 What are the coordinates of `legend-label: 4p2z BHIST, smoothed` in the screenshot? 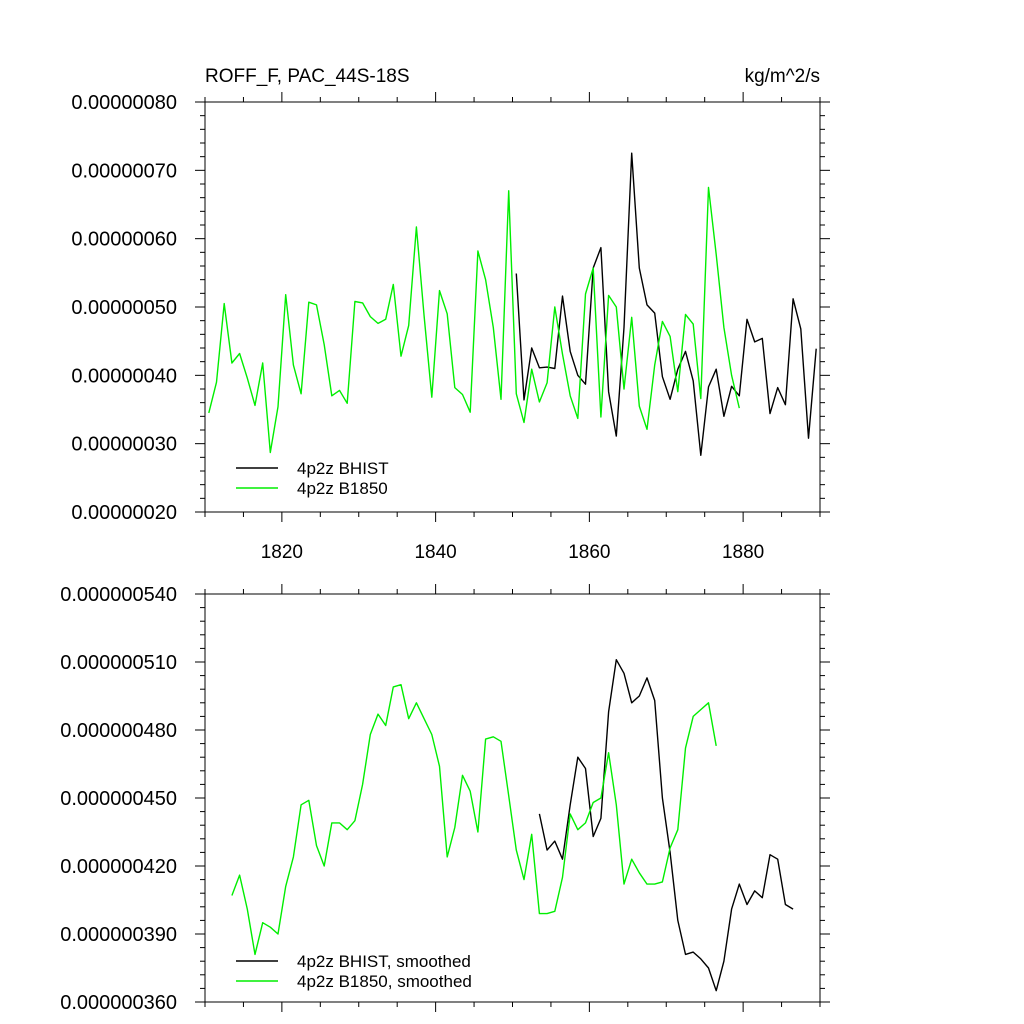 It's located at (384, 961).